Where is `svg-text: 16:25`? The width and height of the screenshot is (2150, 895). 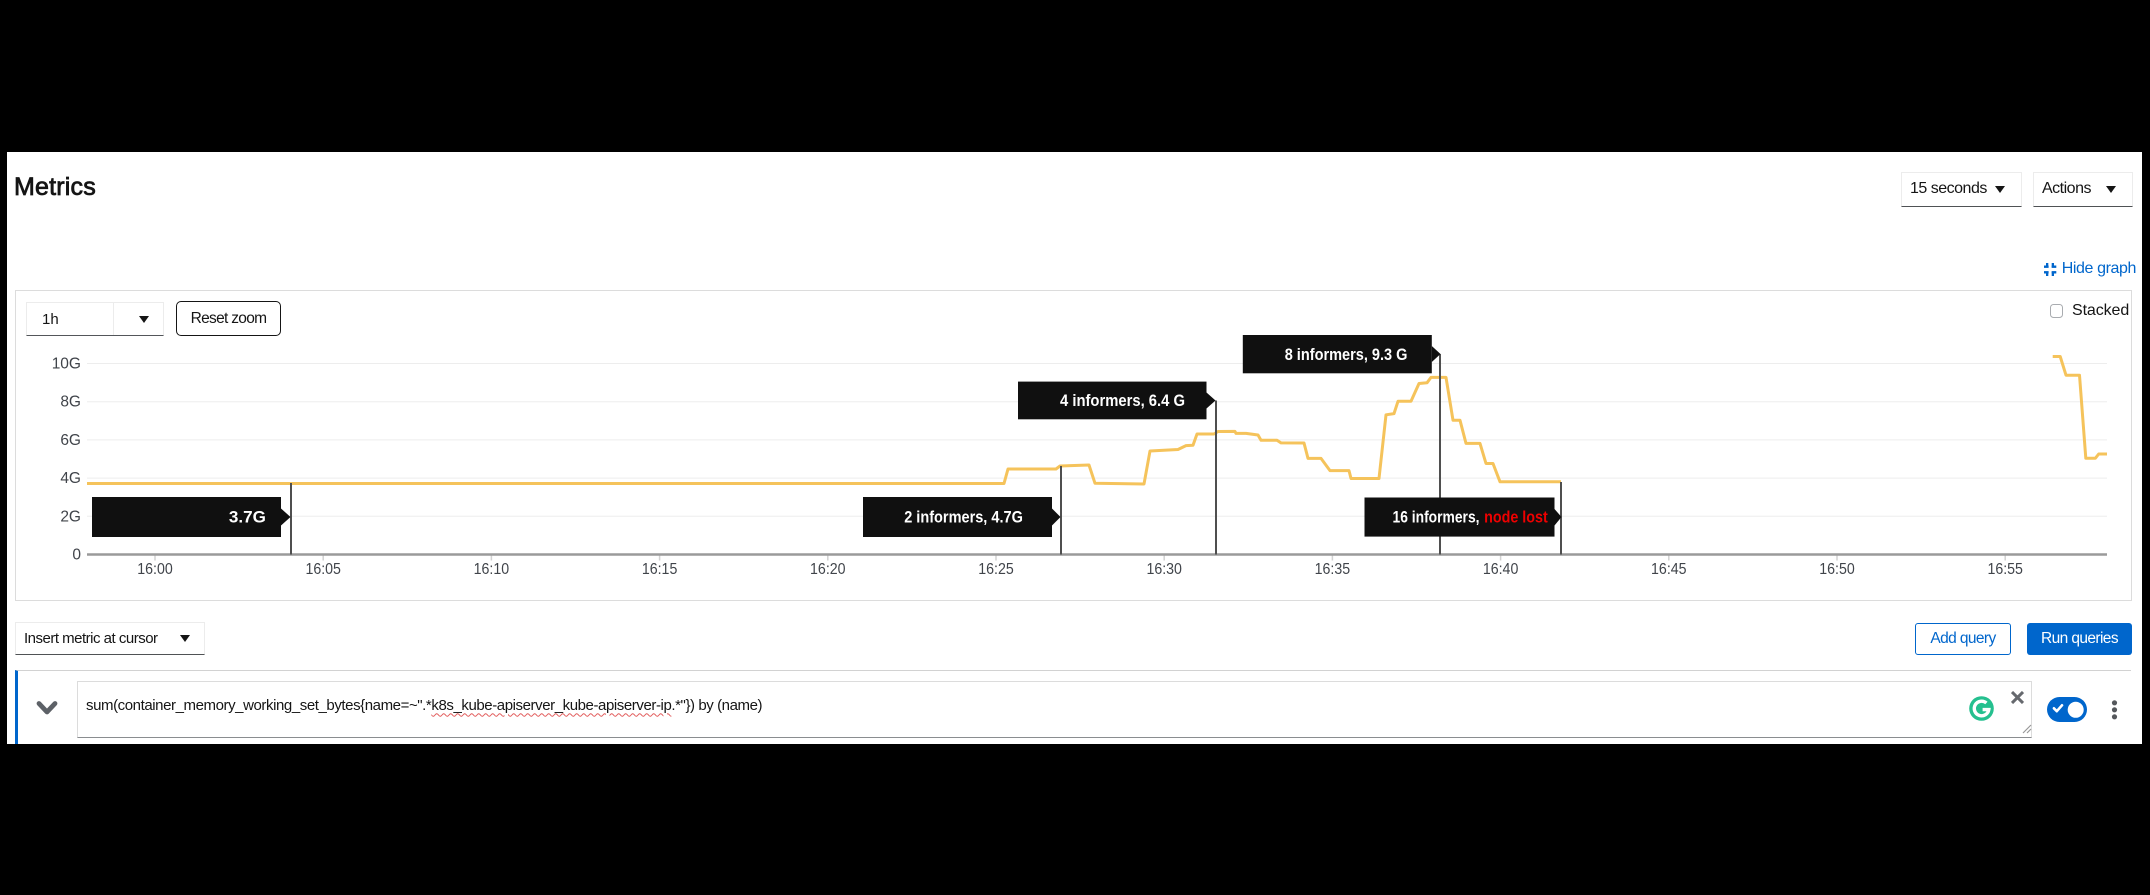 svg-text: 16:25 is located at coordinates (996, 569).